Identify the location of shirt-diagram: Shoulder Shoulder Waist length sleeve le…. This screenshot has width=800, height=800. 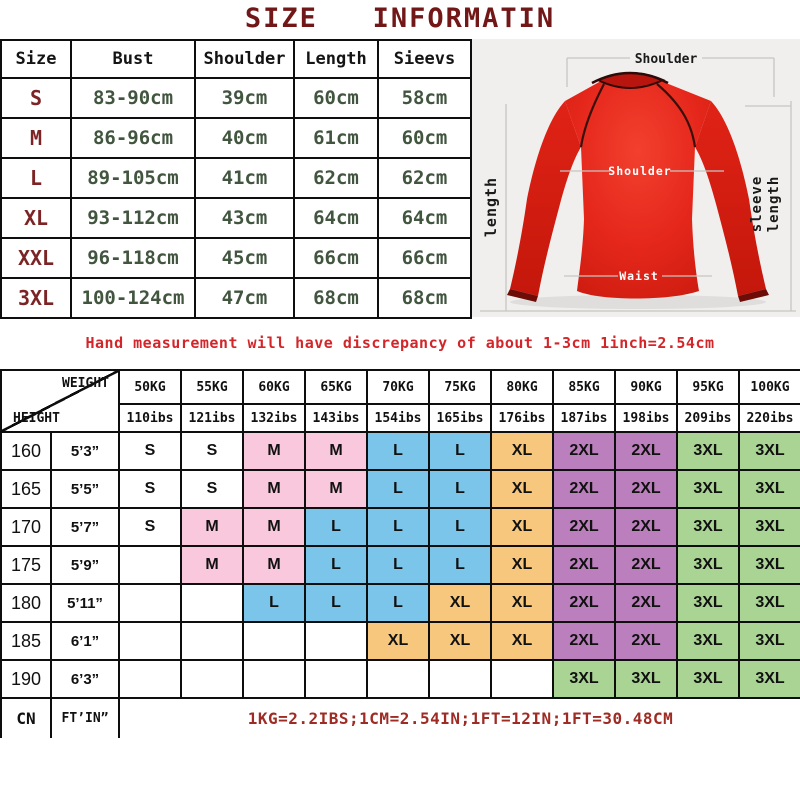
(636, 178).